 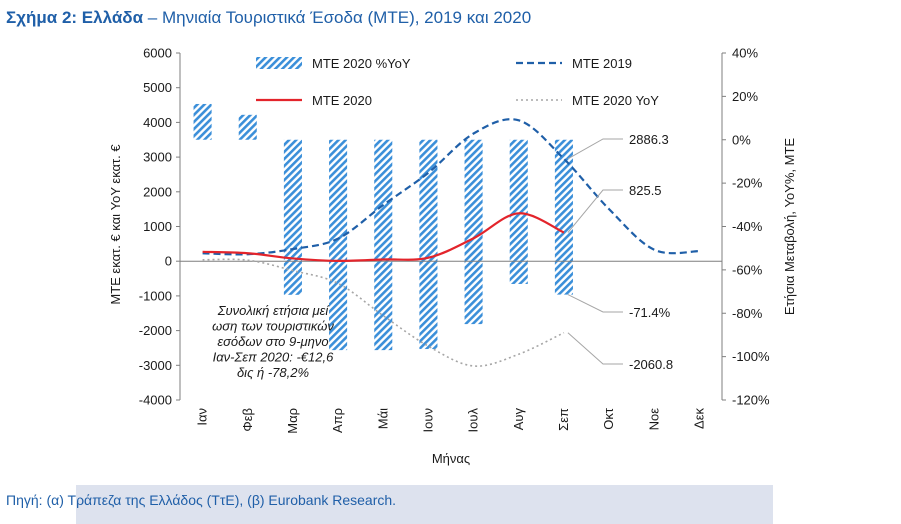 I want to click on legend-label-2: ΜΤΕ 2020, so click(x=342, y=100).